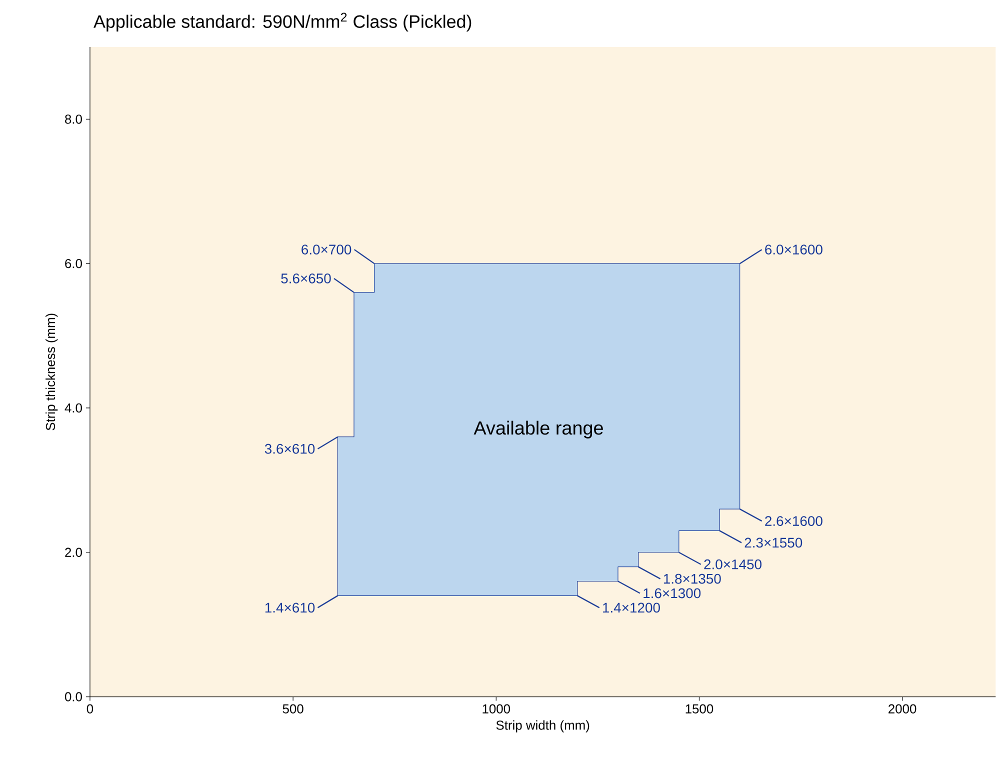  Describe the element at coordinates (90, 709) in the screenshot. I see `x-tick-label: 0` at that location.